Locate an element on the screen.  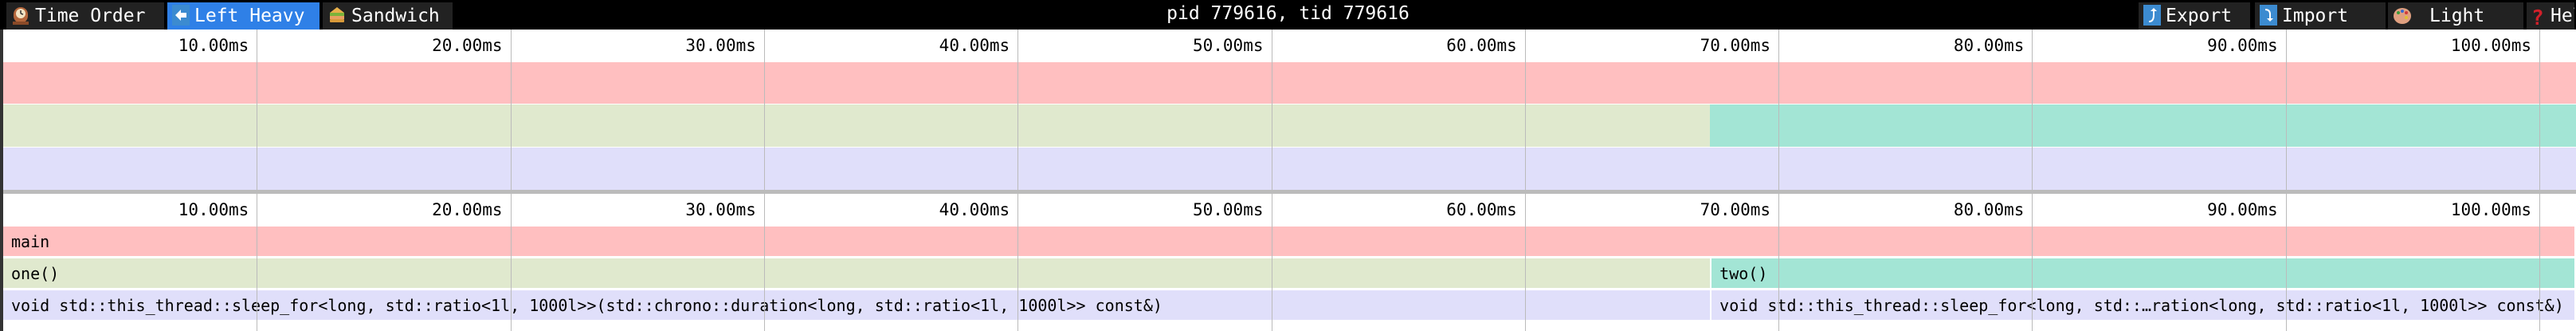
export-button: Export is located at coordinates (2194, 16).